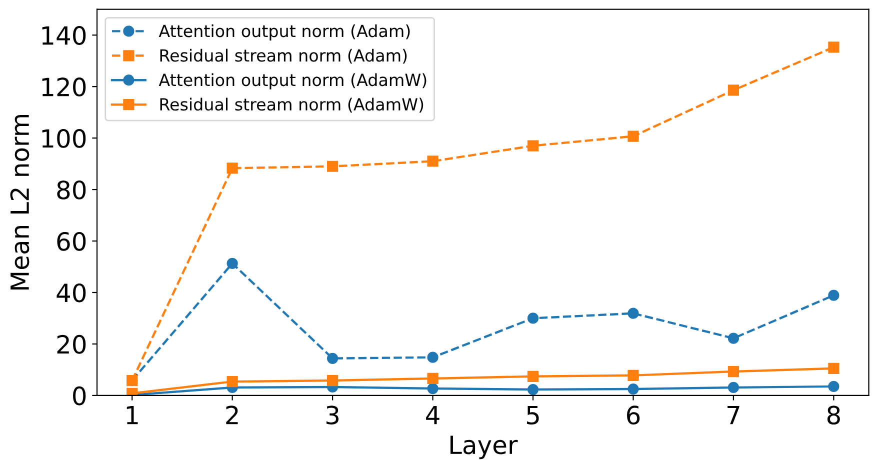  Describe the element at coordinates (71, 241) in the screenshot. I see `y-tick-label: 60` at that location.